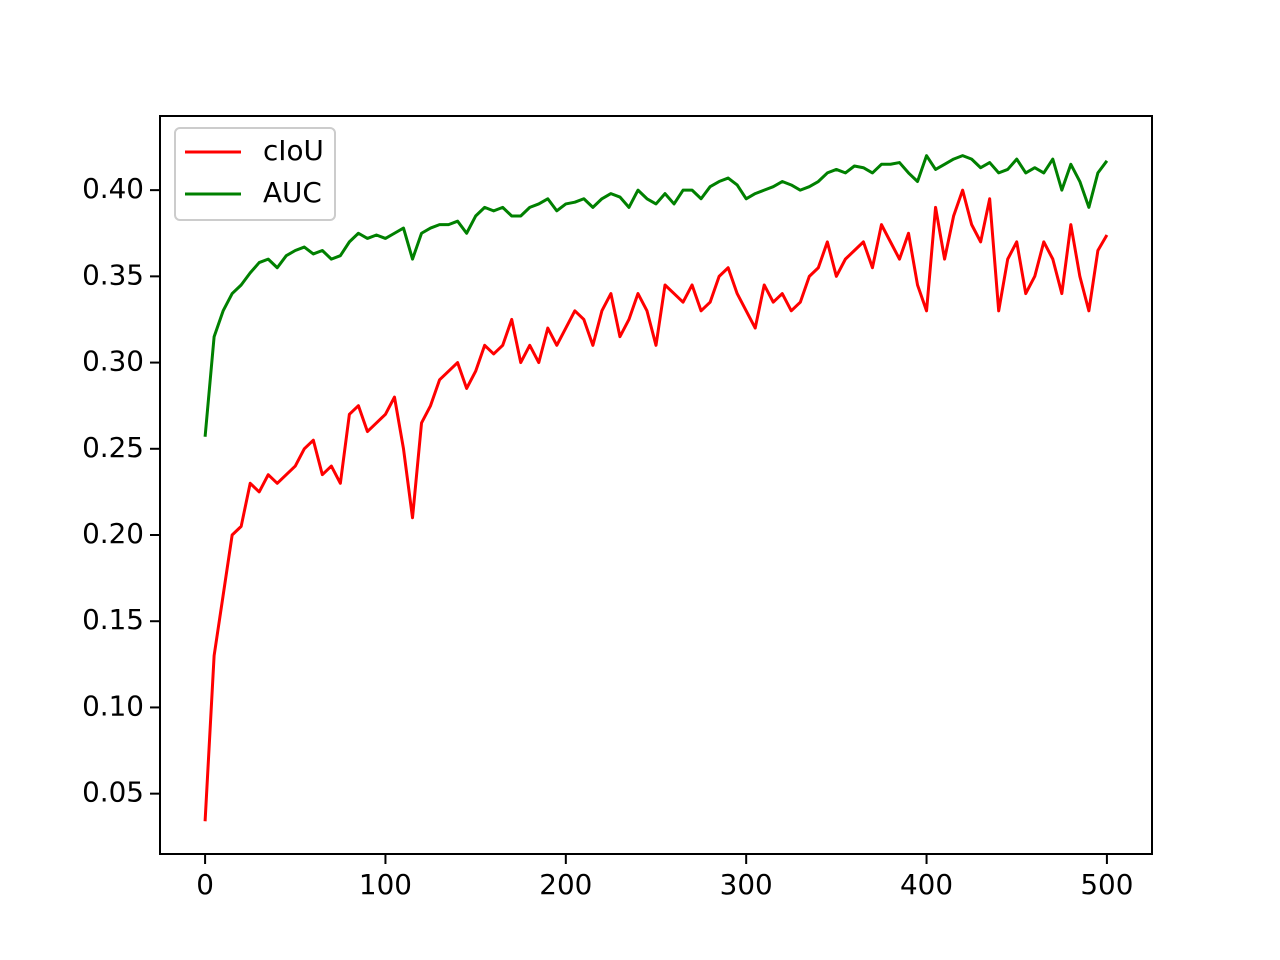  I want to click on y-tick-label: 0.25, so click(113, 447).